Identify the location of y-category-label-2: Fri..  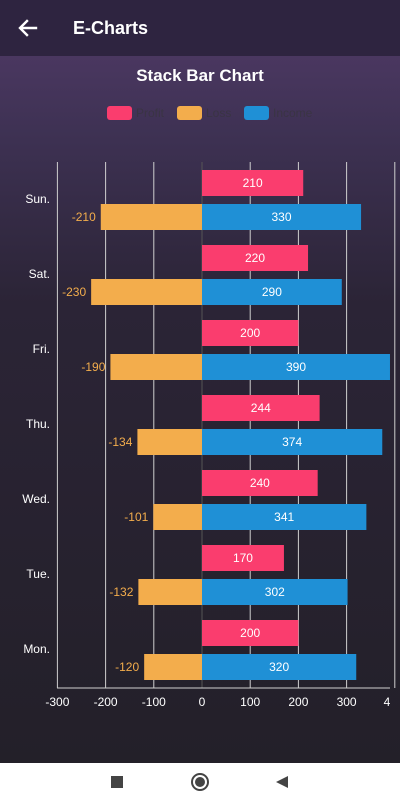
(41, 349).